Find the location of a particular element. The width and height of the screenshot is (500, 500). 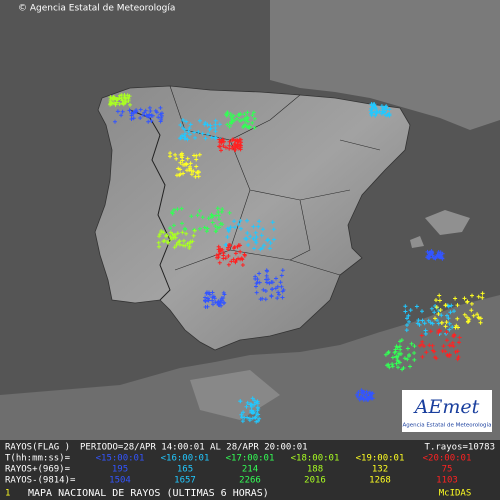

logo-box is located at coordinates (447, 411).